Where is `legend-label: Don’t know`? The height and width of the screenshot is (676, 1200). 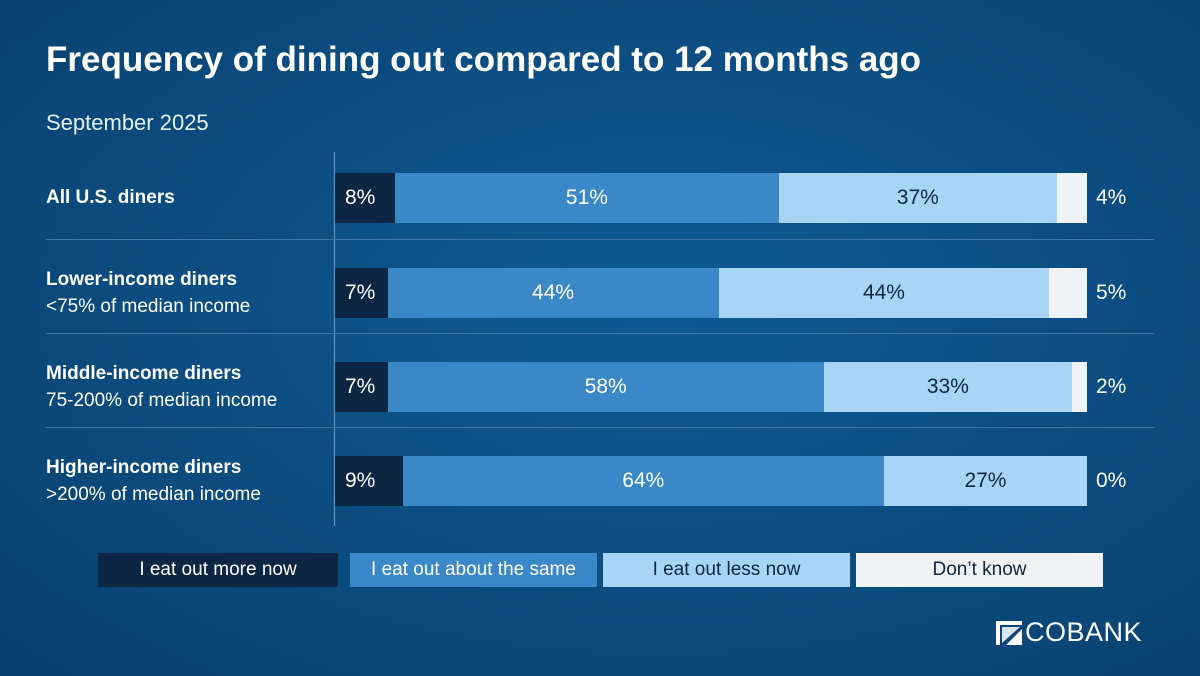
legend-label: Don’t know is located at coordinates (979, 569).